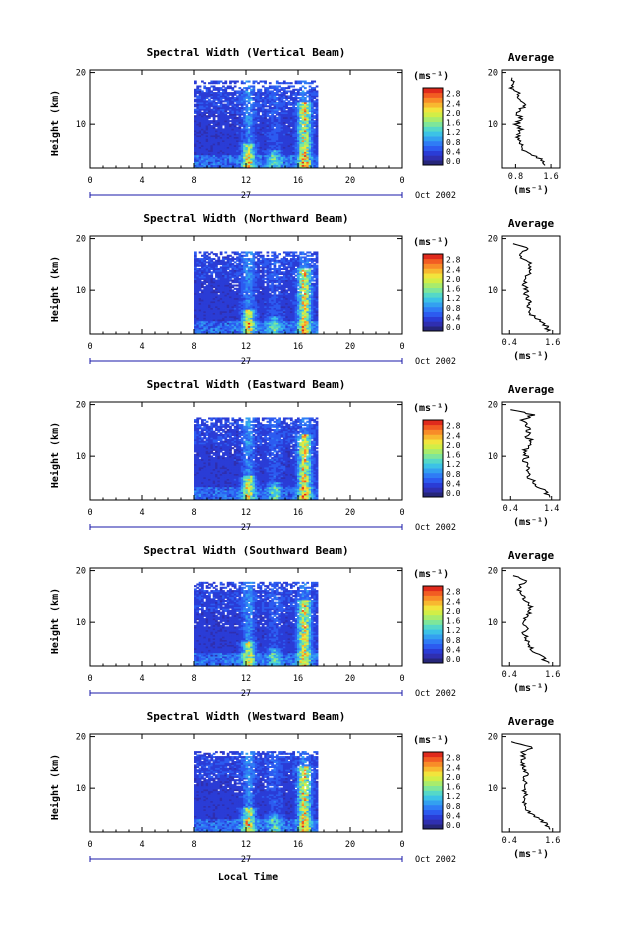 The image size is (623, 929). What do you see at coordinates (141, 181) in the screenshot?
I see `x-tick-label: 4` at bounding box center [141, 181].